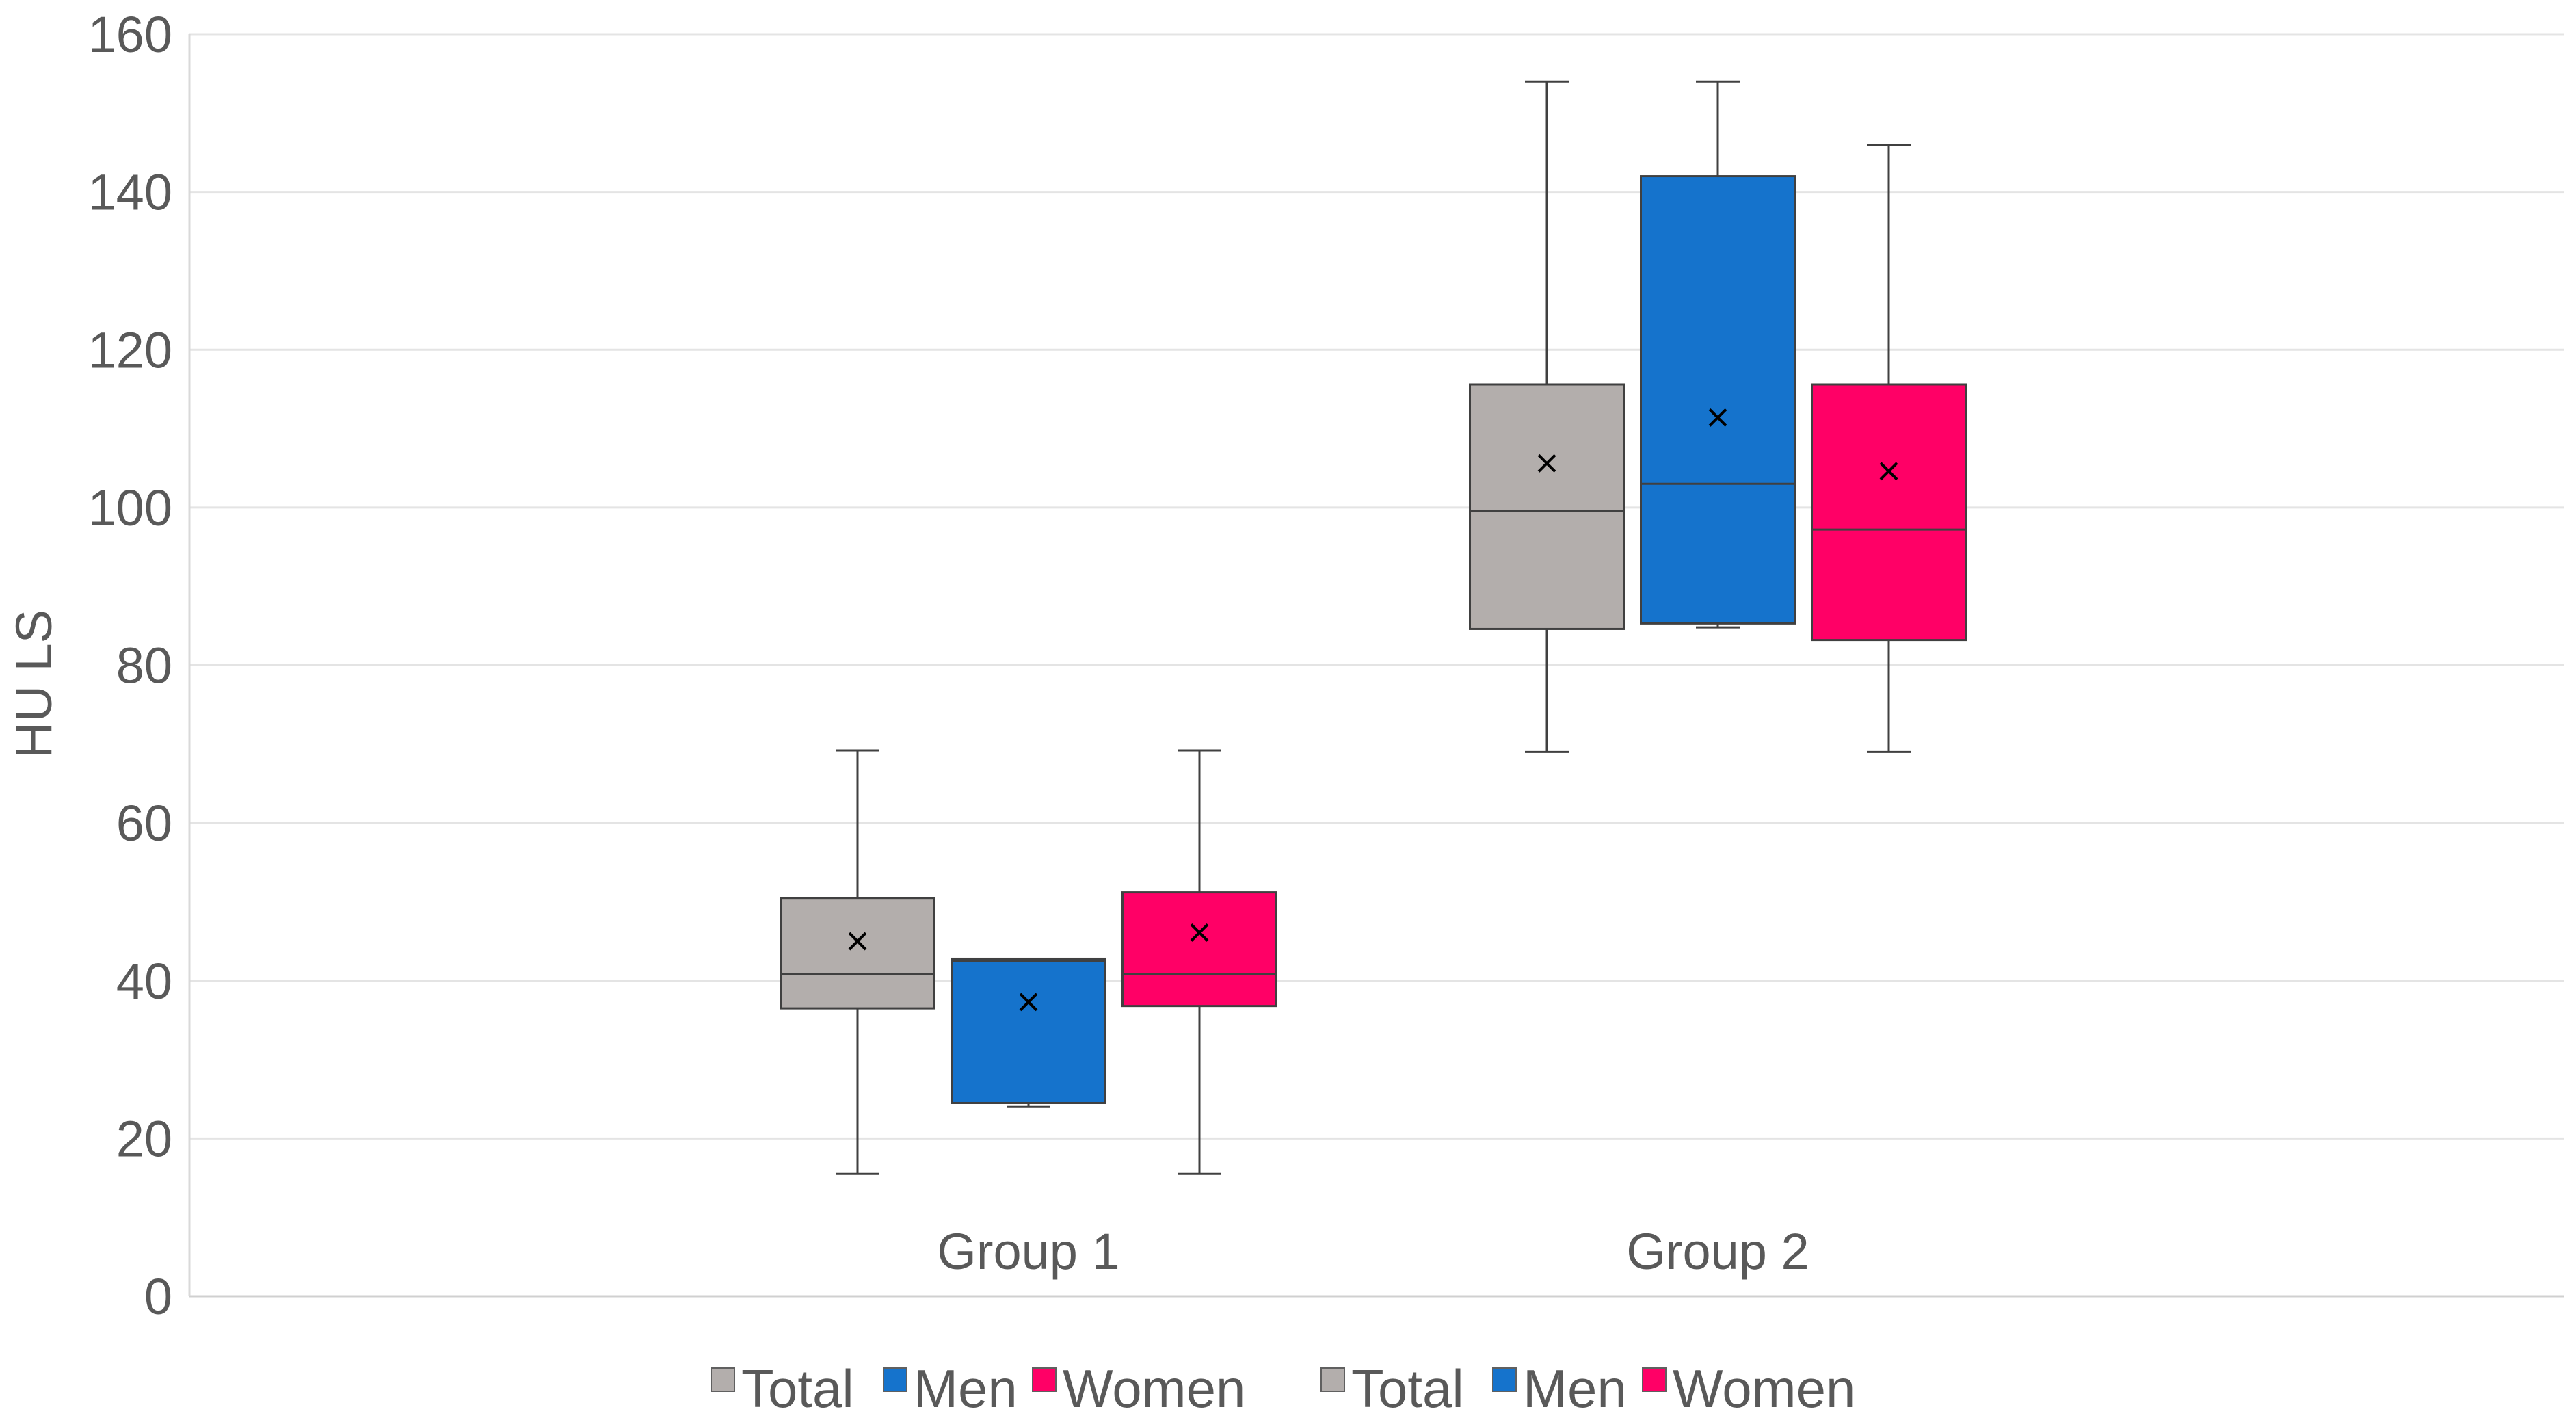 The width and height of the screenshot is (2576, 1418). What do you see at coordinates (144, 1138) in the screenshot?
I see `y-tick-label: 20` at bounding box center [144, 1138].